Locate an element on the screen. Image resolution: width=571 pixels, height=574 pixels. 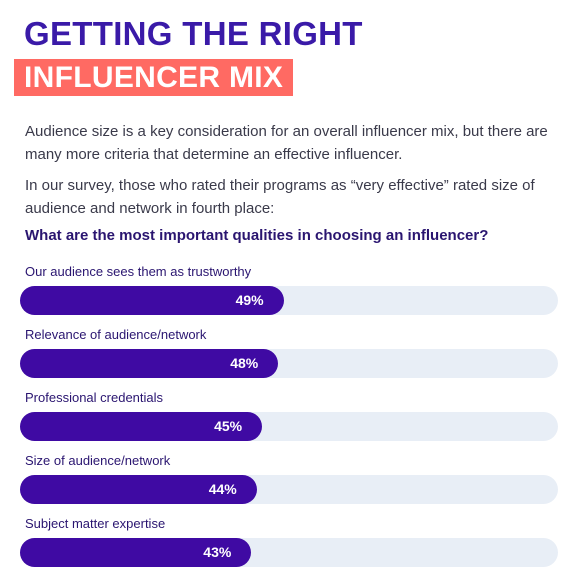
bar-category-label: Our audience sees them as trustworthy is located at coordinates (138, 271).